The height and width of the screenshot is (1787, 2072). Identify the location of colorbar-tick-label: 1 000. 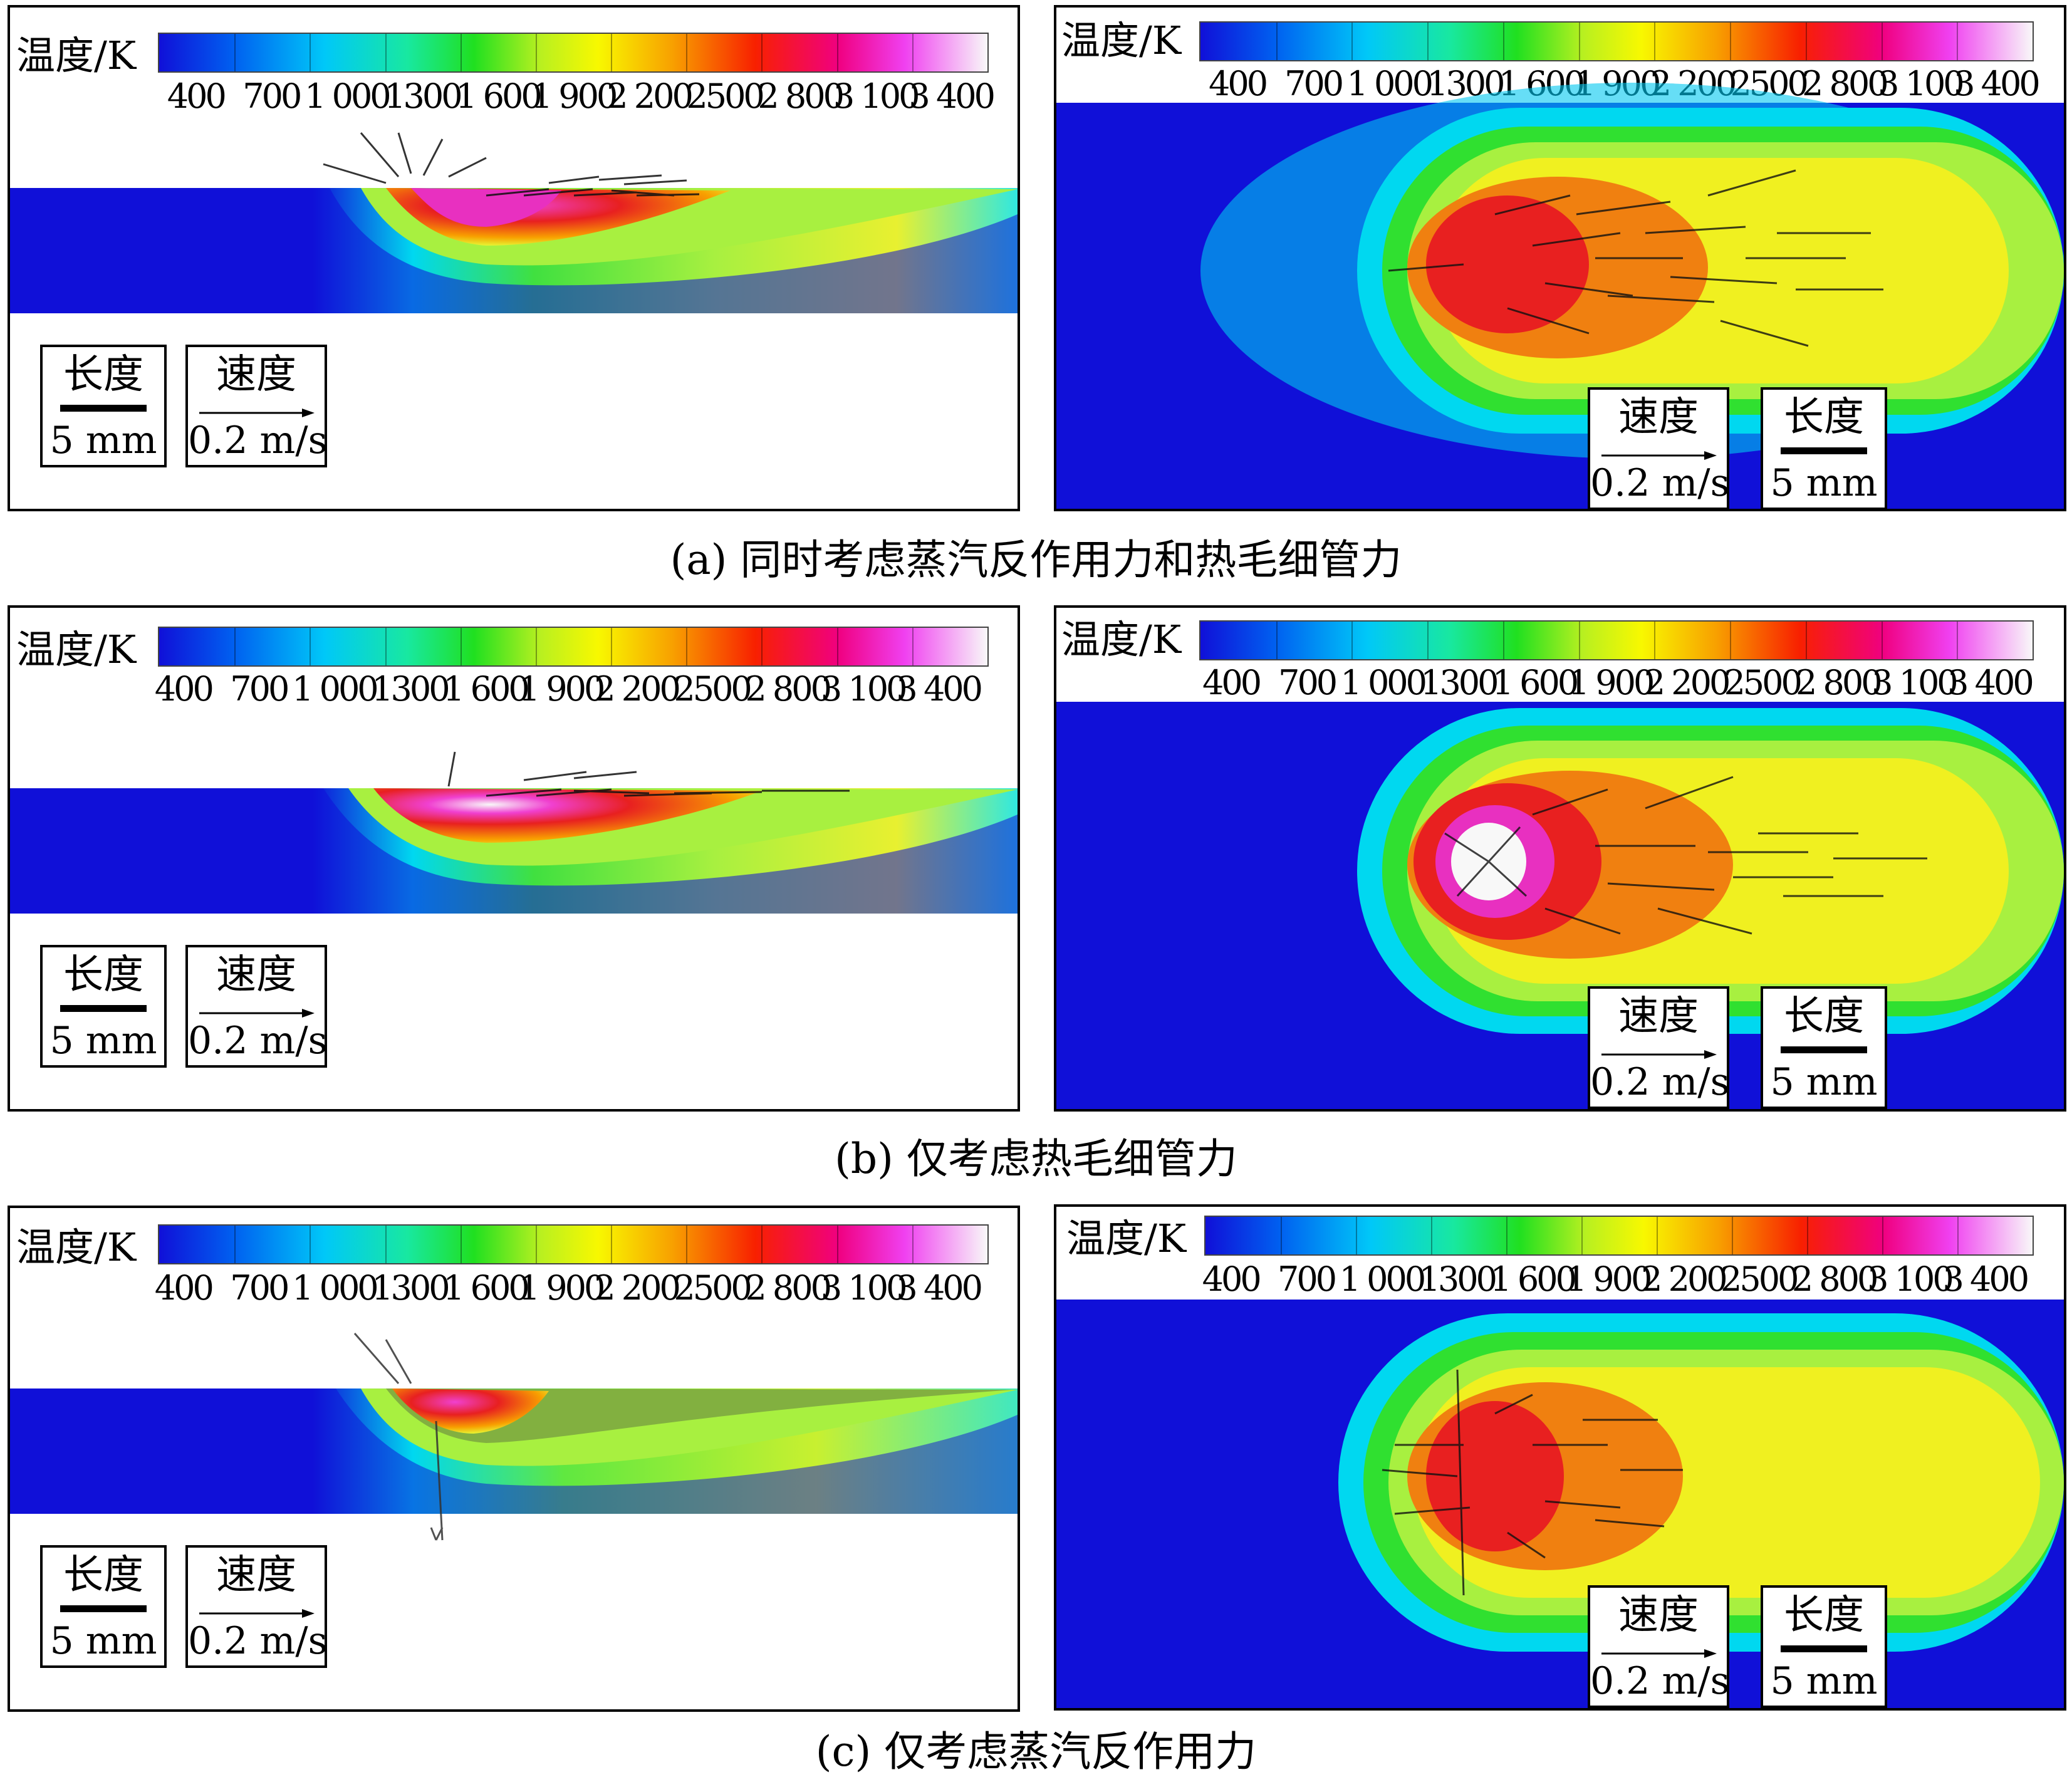
(348, 96).